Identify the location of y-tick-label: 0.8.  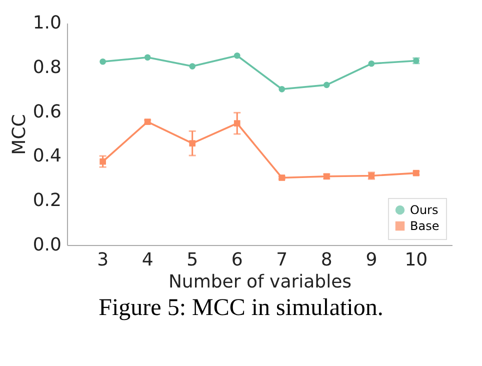
(47, 67).